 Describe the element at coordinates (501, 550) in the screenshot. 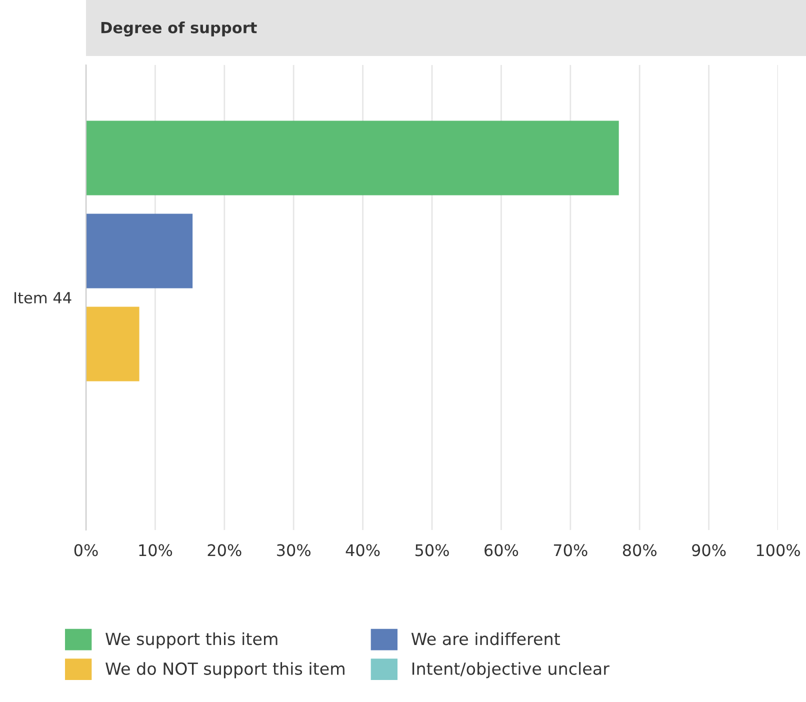

I see `x-tick-label: 60%` at that location.